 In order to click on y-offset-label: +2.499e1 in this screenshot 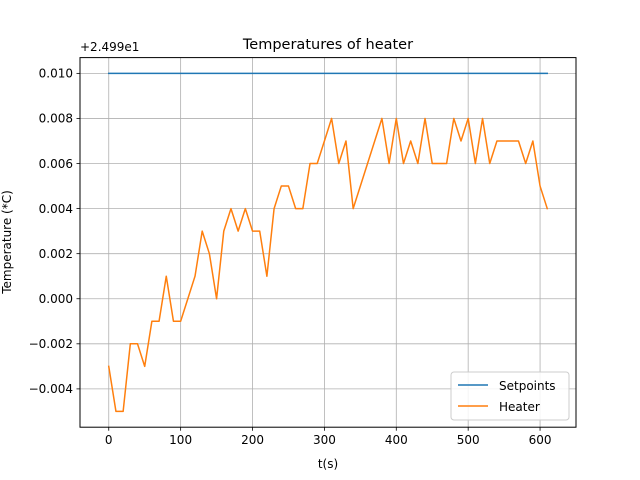, I will do `click(109, 47)`.